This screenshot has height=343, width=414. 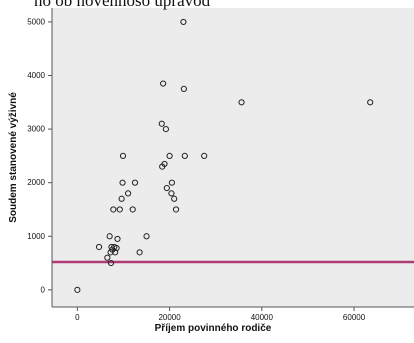 What do you see at coordinates (36, 21) in the screenshot?
I see `y-tick-label: 5000` at bounding box center [36, 21].